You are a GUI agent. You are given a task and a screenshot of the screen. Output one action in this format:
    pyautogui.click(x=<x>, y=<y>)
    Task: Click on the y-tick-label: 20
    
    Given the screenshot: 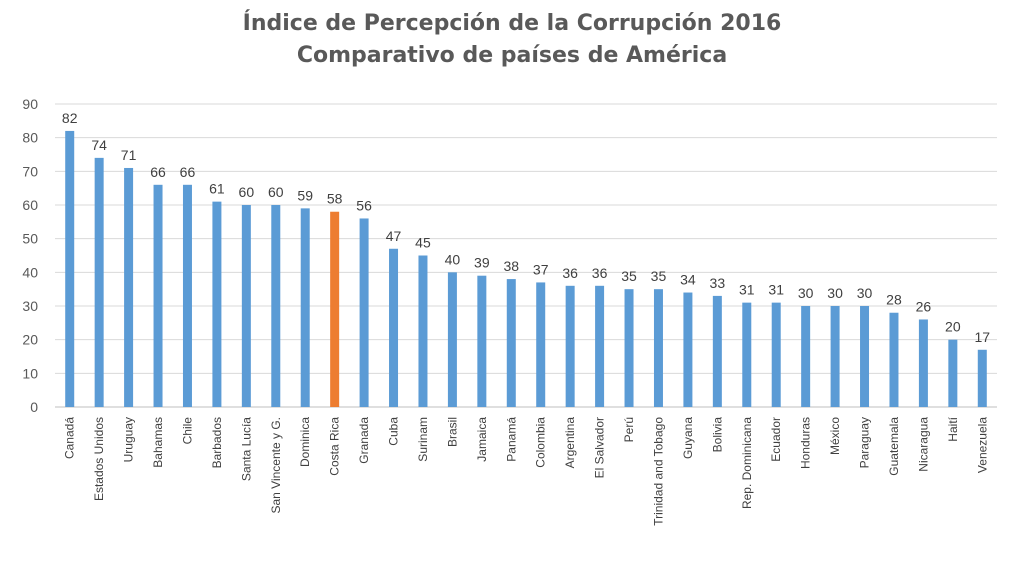 What is the action you would take?
    pyautogui.click(x=30, y=340)
    